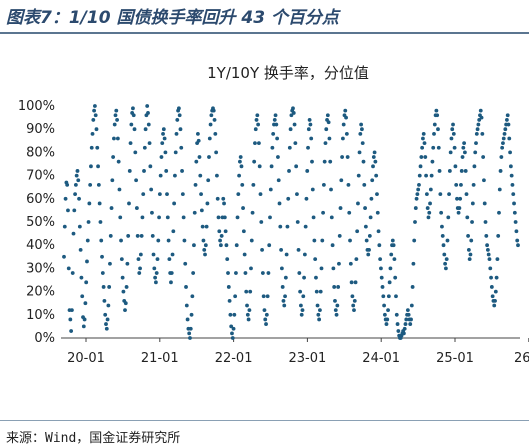  What do you see at coordinates (381, 358) in the screenshot?
I see `x-tick-label: 24-01` at bounding box center [381, 358].